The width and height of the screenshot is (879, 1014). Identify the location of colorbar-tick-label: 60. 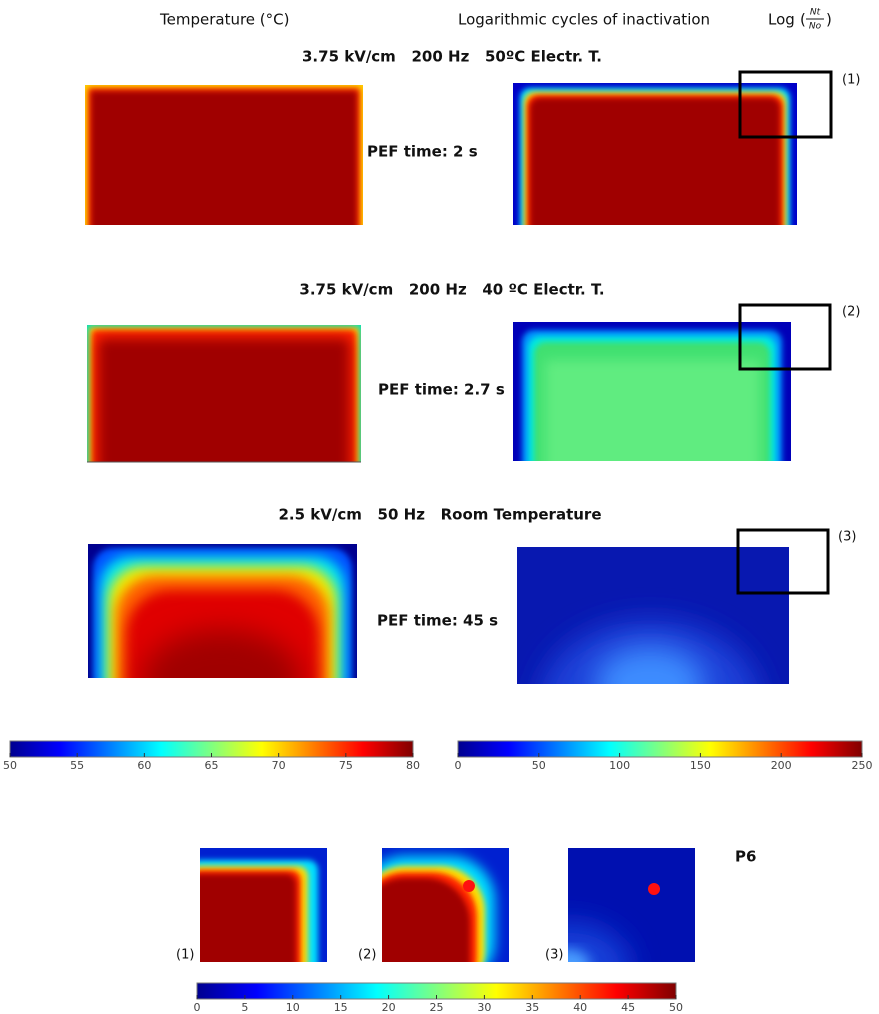
(144, 765).